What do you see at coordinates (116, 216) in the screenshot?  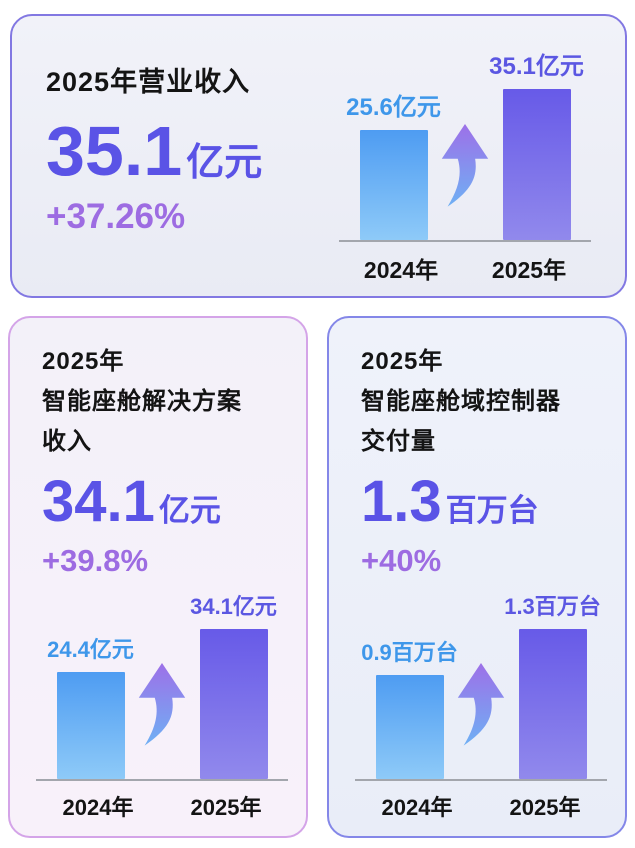 I see `growth-rate: +37.26%` at bounding box center [116, 216].